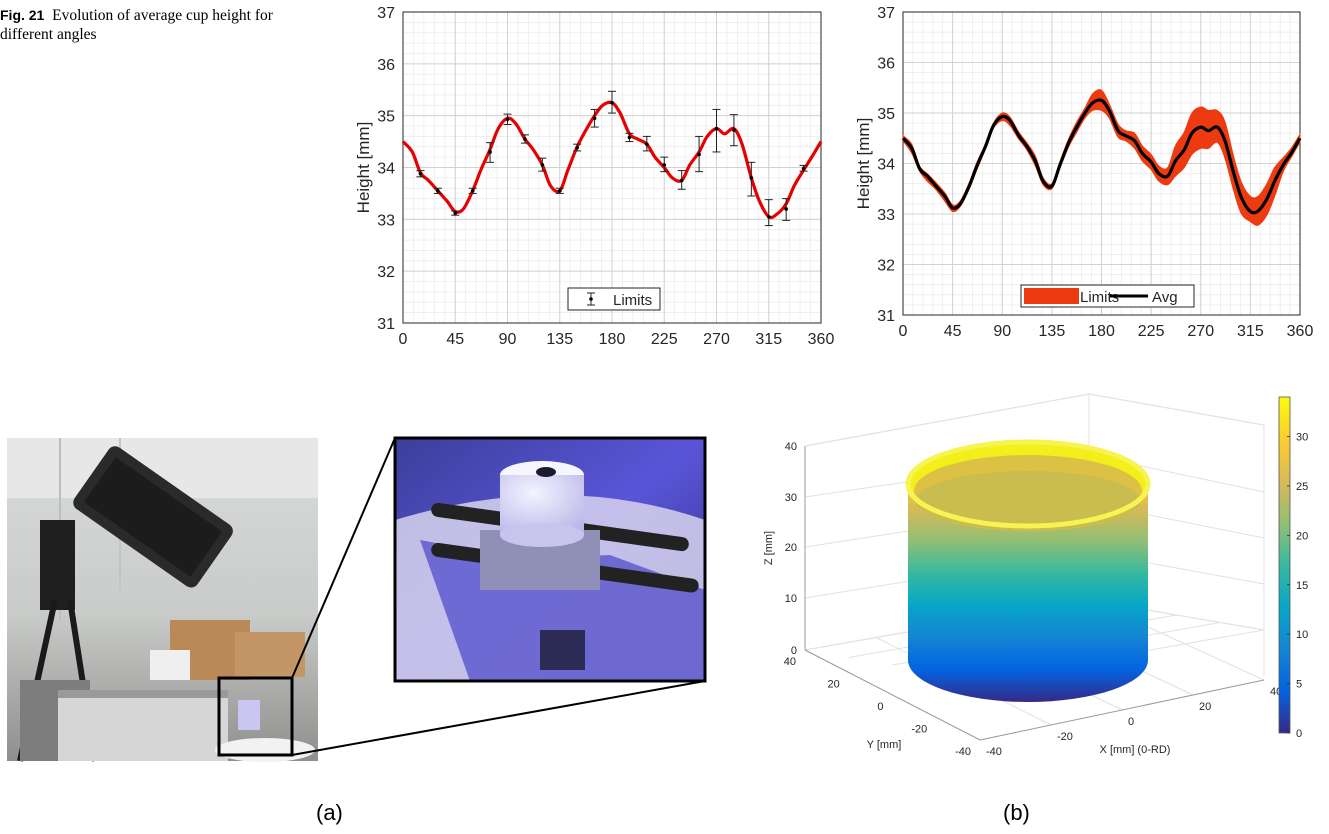 This screenshot has height=834, width=1329. Describe the element at coordinates (386, 65) in the screenshot. I see `chart1-y-tick-label: 36` at that location.